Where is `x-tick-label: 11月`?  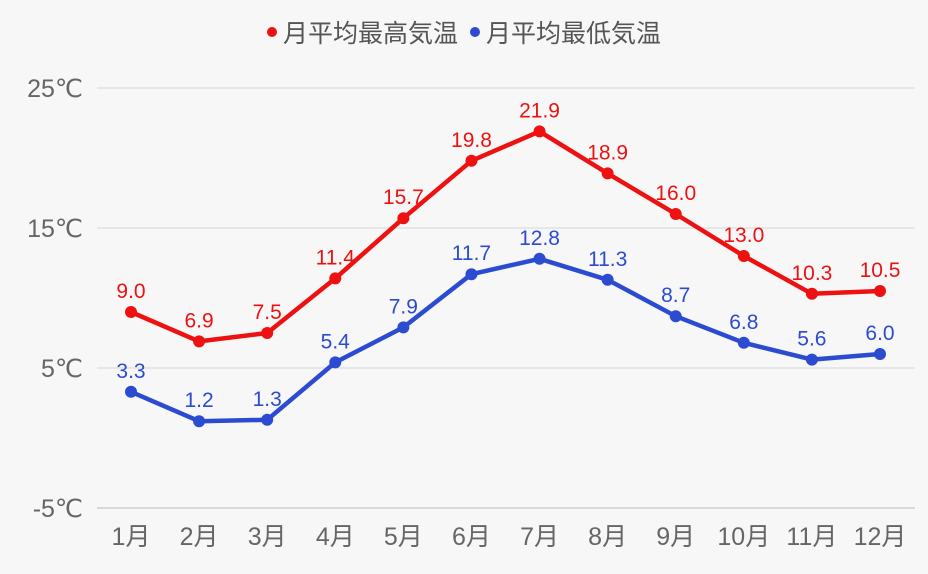 x-tick-label: 11月 is located at coordinates (811, 537).